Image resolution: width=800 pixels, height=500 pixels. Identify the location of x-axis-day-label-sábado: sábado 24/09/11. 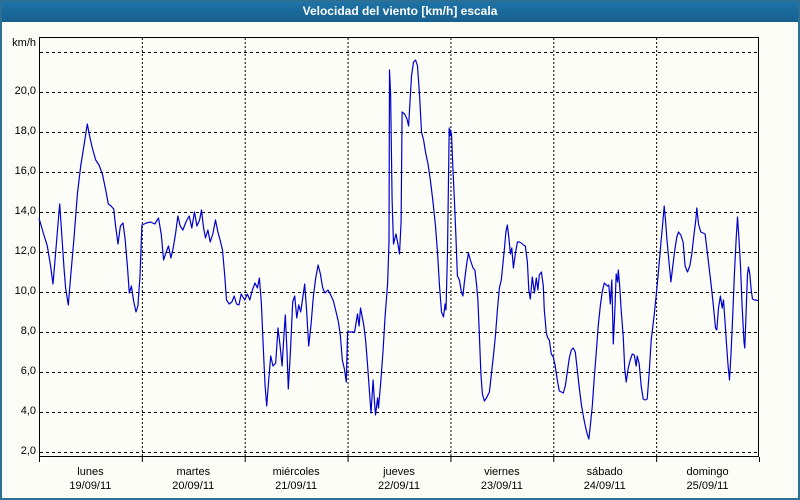
(604, 479).